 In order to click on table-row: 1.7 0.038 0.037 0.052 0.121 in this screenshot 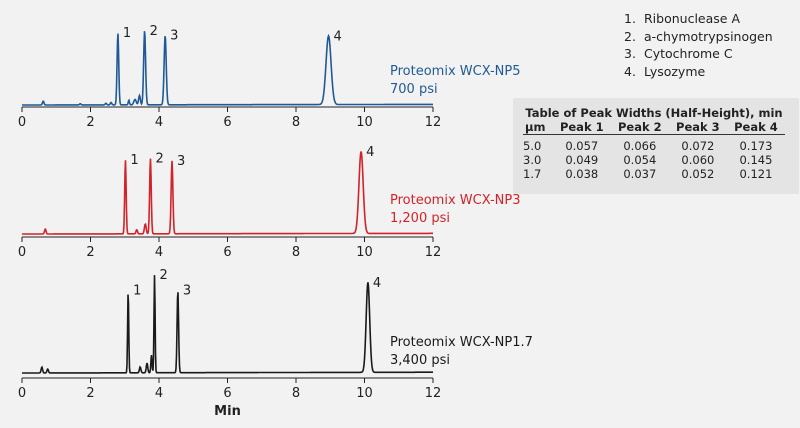, I will do `click(654, 174)`.